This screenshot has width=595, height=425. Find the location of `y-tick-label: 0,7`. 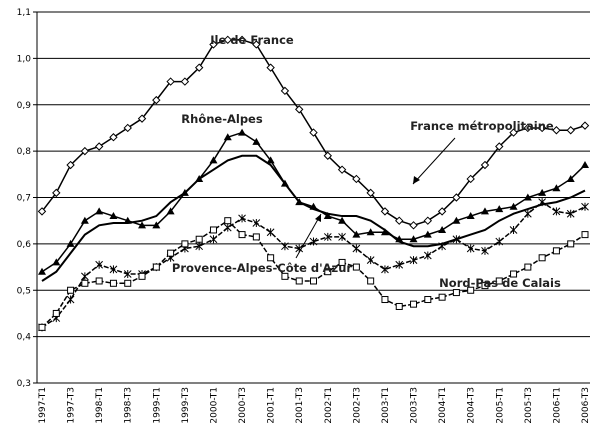

y-tick-label: 0,7 is located at coordinates (24, 199).